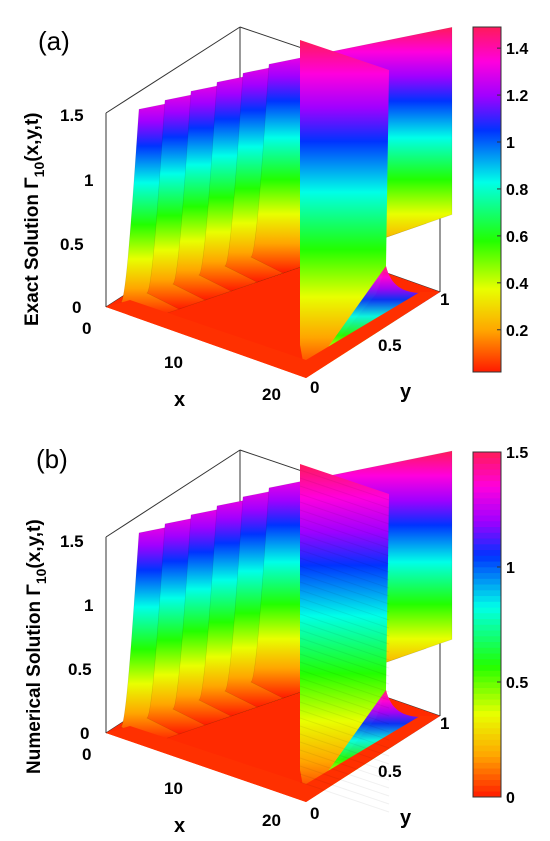 This screenshot has height=841, width=550. What do you see at coordinates (517, 683) in the screenshot?
I see `colorbar-tick-label: 0.5` at bounding box center [517, 683].